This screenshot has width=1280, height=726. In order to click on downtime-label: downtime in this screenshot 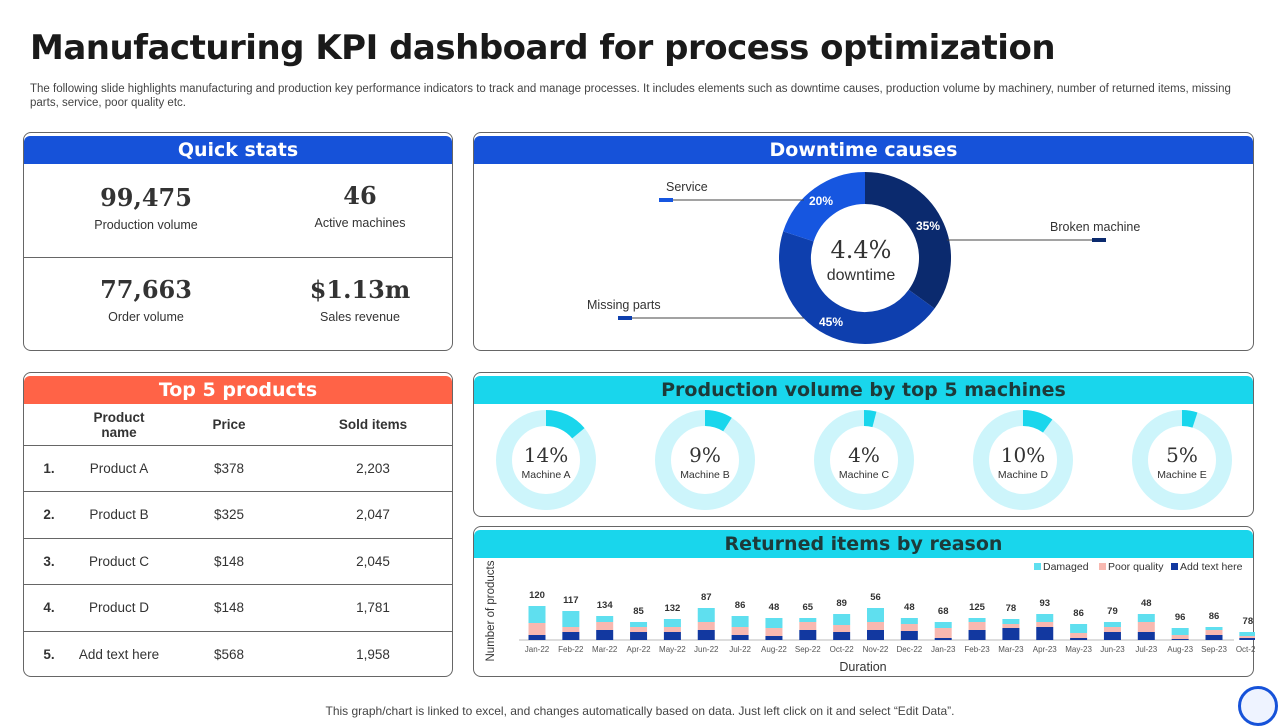, I will do `click(861, 275)`.